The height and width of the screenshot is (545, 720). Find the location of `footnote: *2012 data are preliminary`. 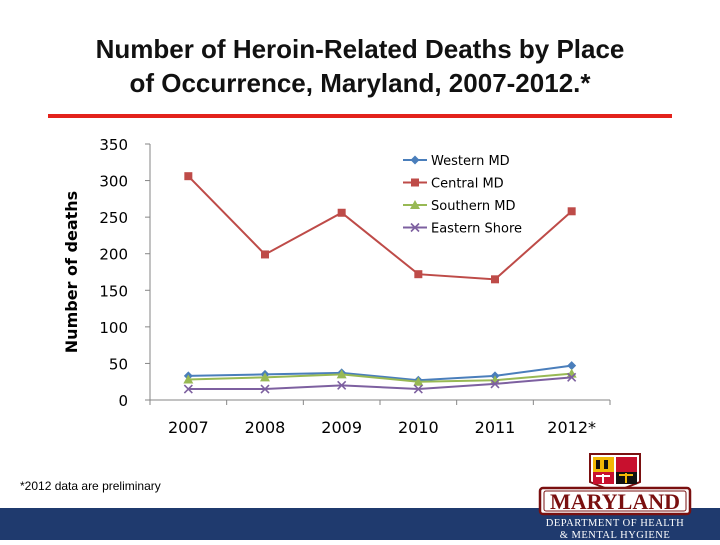

footnote: *2012 data are preliminary is located at coordinates (90, 486).